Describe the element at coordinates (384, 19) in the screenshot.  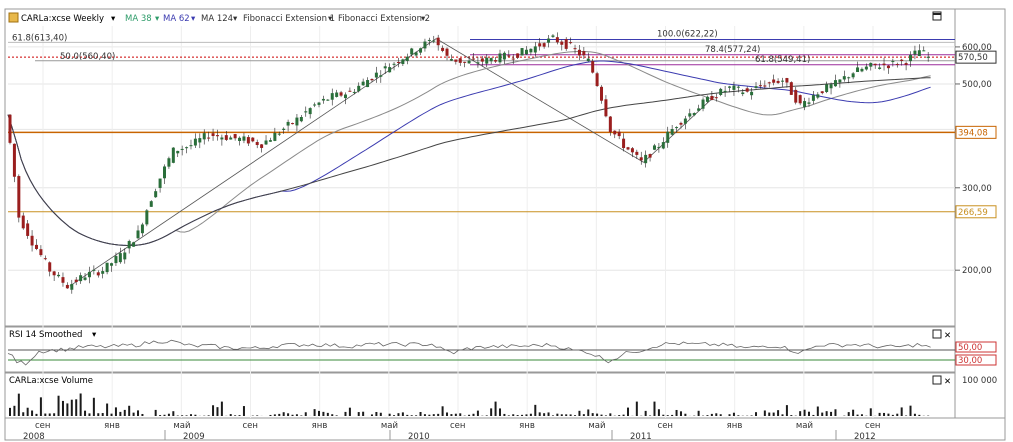
I see `fib2-label: Fibonacci Extension 2` at that location.